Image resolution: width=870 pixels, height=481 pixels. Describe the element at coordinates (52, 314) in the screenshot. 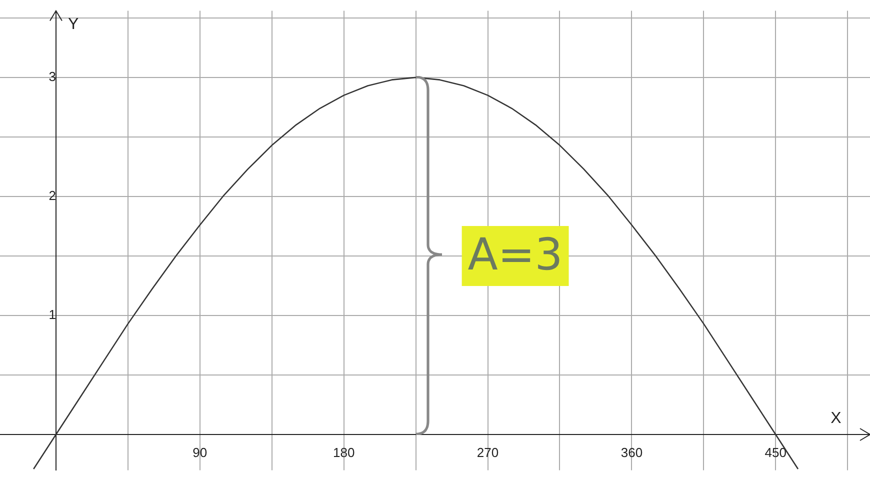

I see `y-tick-label: 1` at that location.